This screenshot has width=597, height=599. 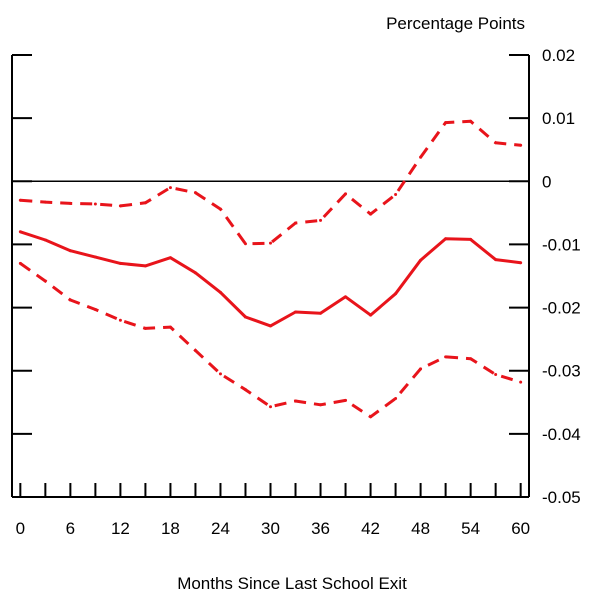 What do you see at coordinates (370, 528) in the screenshot?
I see `x-tick-label: 42` at bounding box center [370, 528].